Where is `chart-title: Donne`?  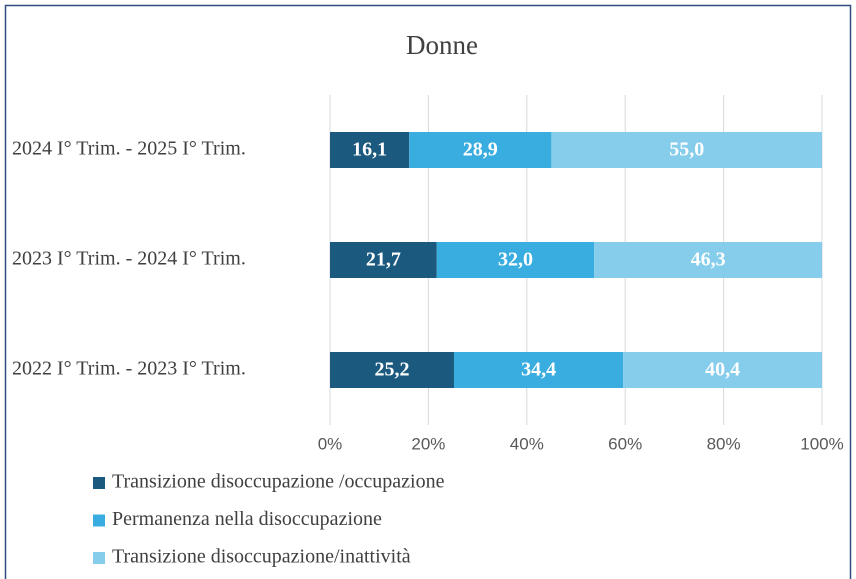
chart-title: Donne is located at coordinates (442, 45).